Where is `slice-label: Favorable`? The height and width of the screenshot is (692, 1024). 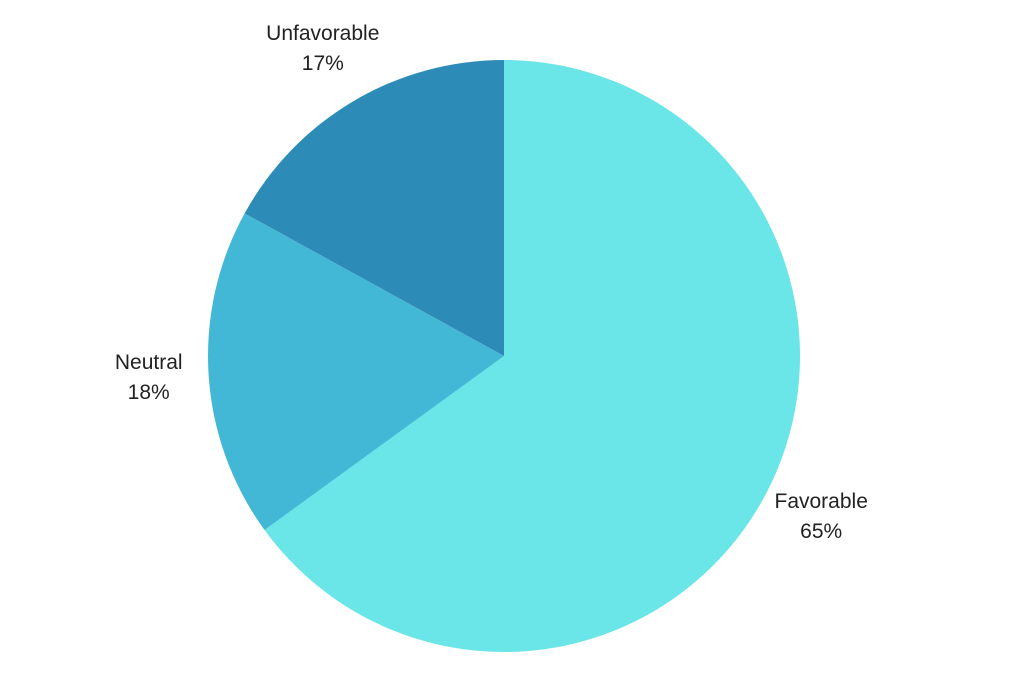 slice-label: Favorable is located at coordinates (821, 501).